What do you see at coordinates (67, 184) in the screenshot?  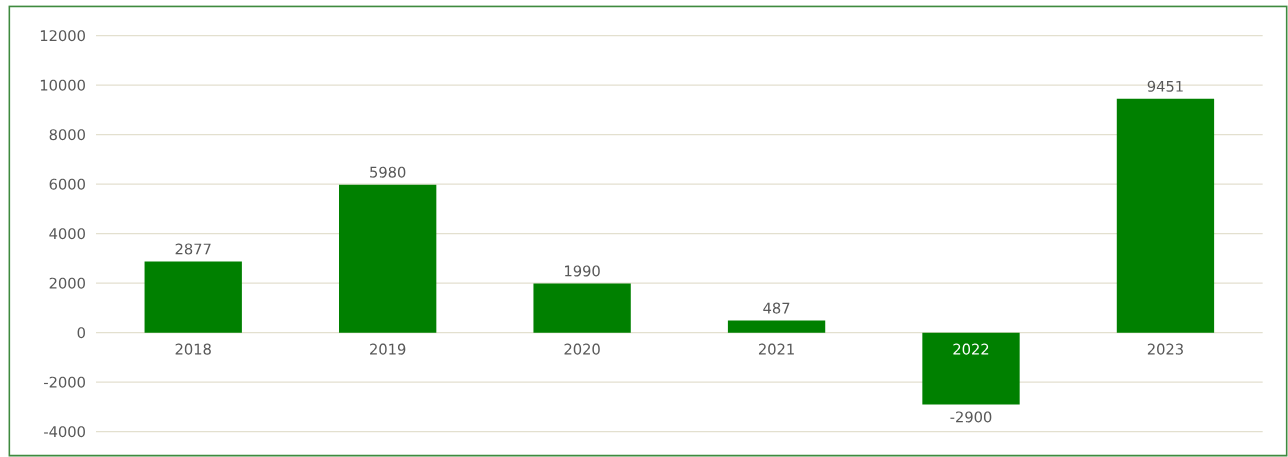 I see `y-tick-label: 6000` at bounding box center [67, 184].